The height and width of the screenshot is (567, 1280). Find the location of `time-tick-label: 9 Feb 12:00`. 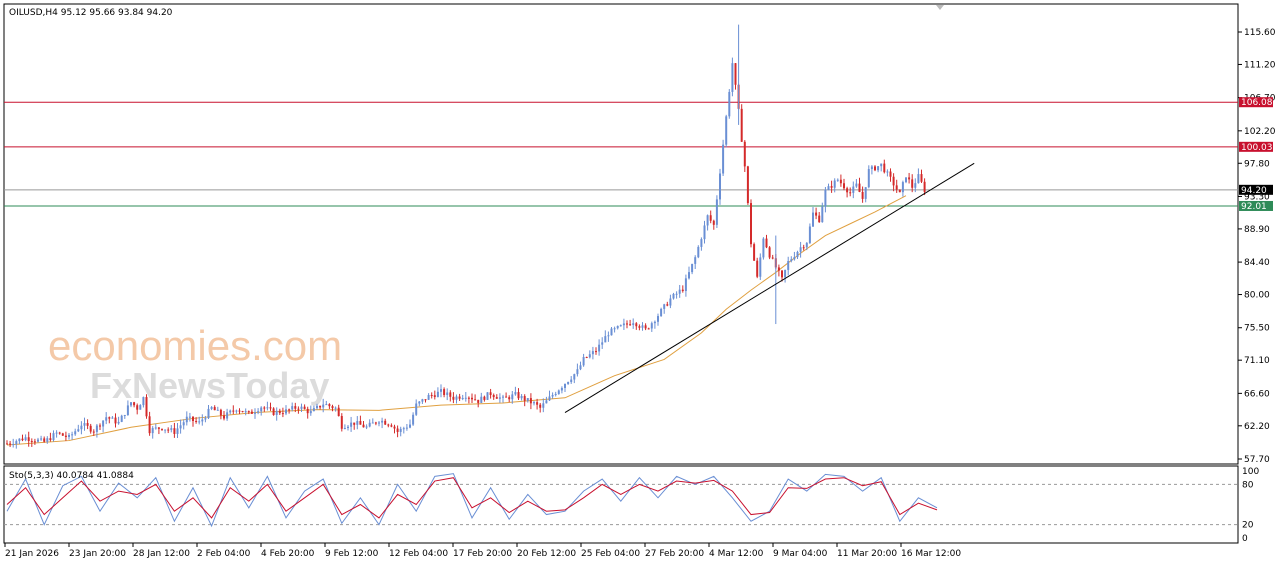

time-tick-label: 9 Feb 12:00 is located at coordinates (352, 554).